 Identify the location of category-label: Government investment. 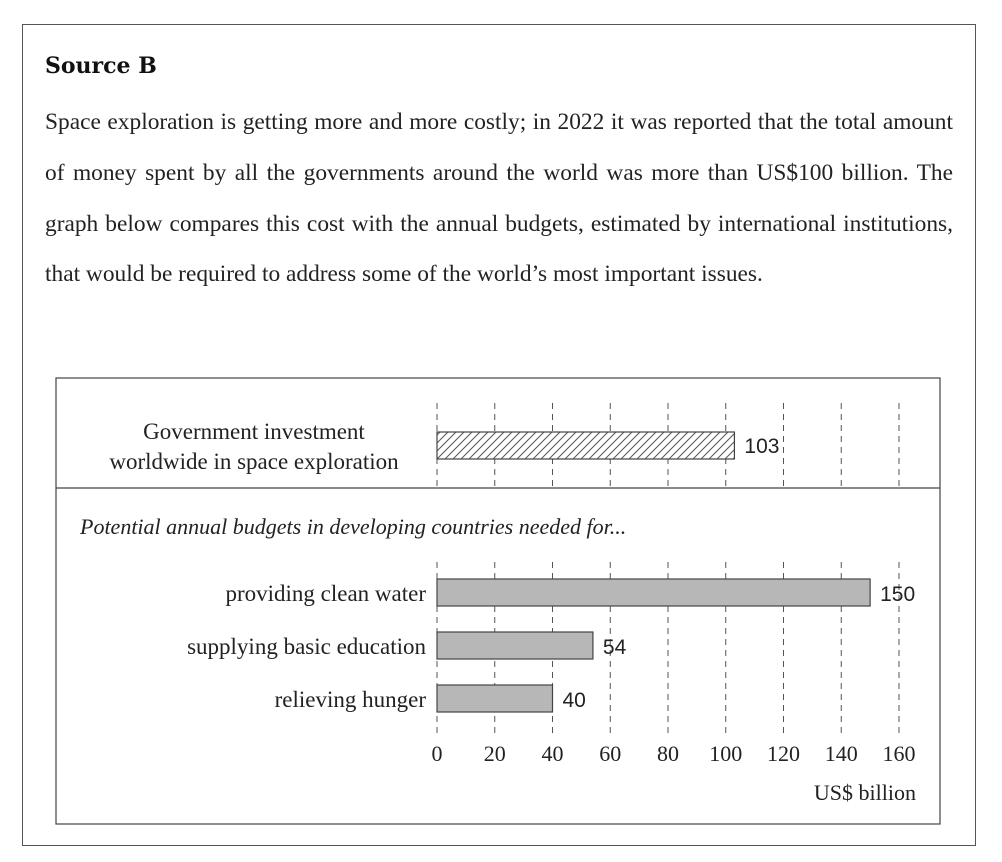
(254, 431).